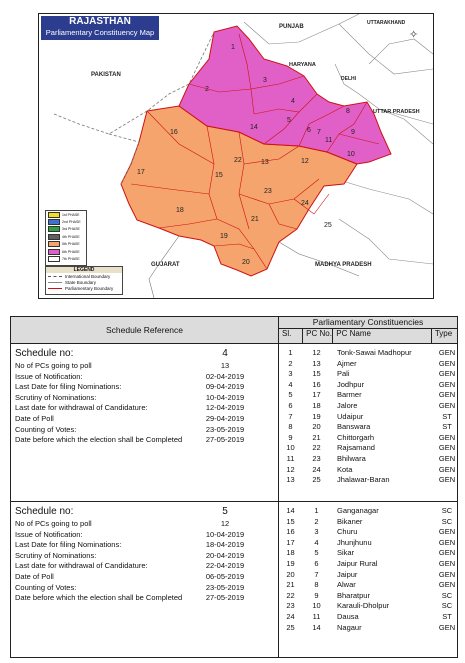 This screenshot has width=465, height=663. What do you see at coordinates (71, 259) in the screenshot?
I see `phase-label: 7th PHASE` at bounding box center [71, 259].